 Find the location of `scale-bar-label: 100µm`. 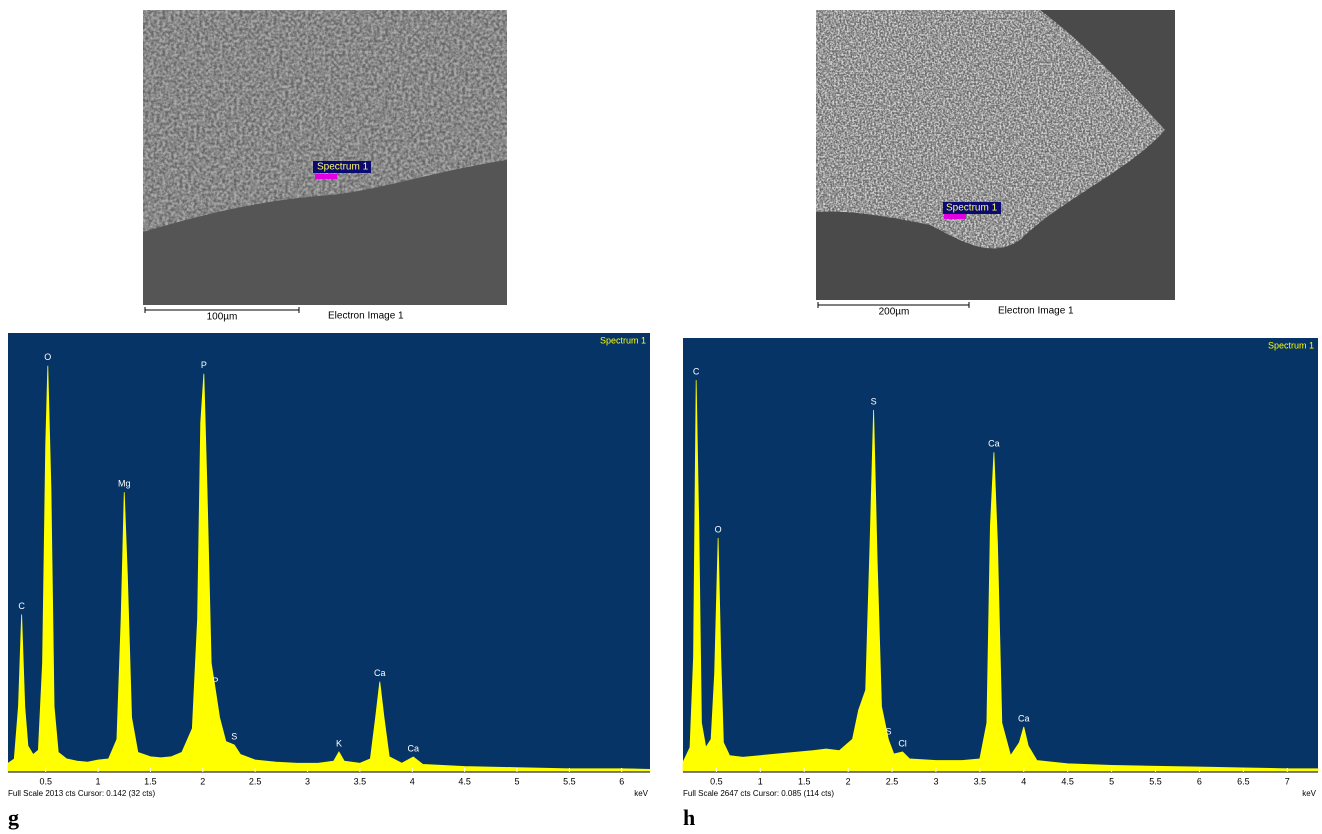

scale-bar-label: 100µm is located at coordinates (222, 317).